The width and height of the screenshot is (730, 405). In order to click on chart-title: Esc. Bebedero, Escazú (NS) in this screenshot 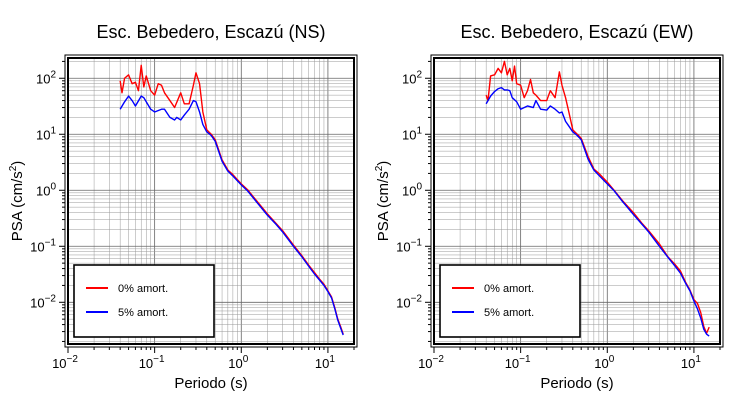, I will do `click(210, 32)`.